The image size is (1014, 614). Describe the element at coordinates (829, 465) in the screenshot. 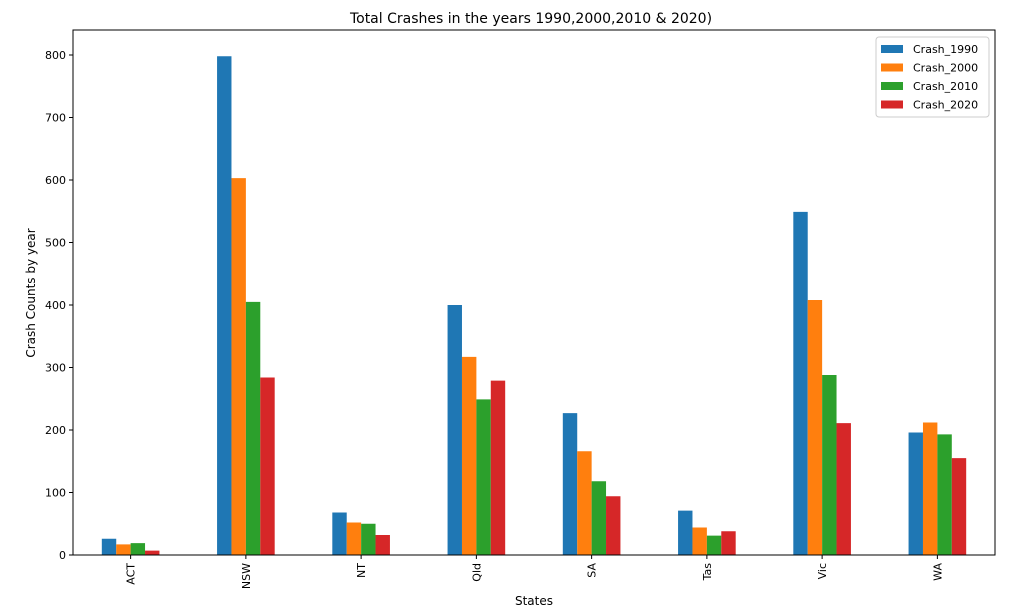

I see `bar-vic-crash-2010` at that location.